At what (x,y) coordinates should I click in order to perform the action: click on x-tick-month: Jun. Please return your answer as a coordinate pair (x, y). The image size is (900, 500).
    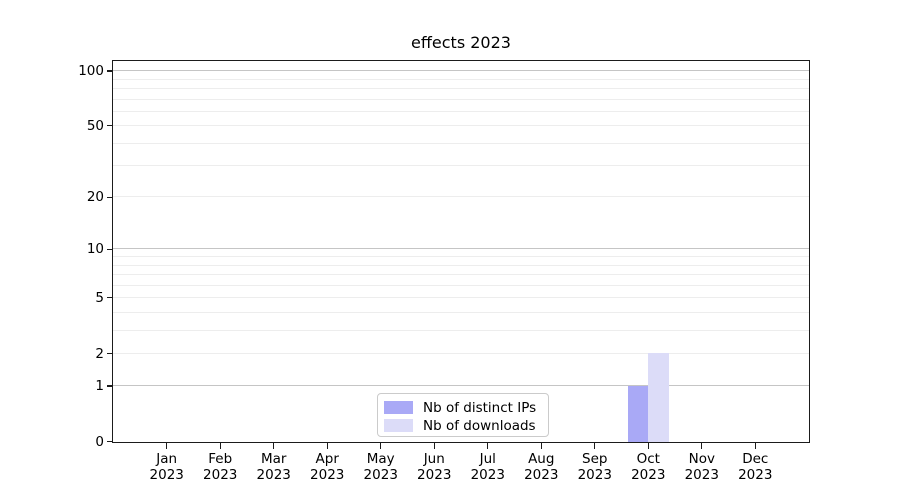
    Looking at the image, I should click on (434, 459).